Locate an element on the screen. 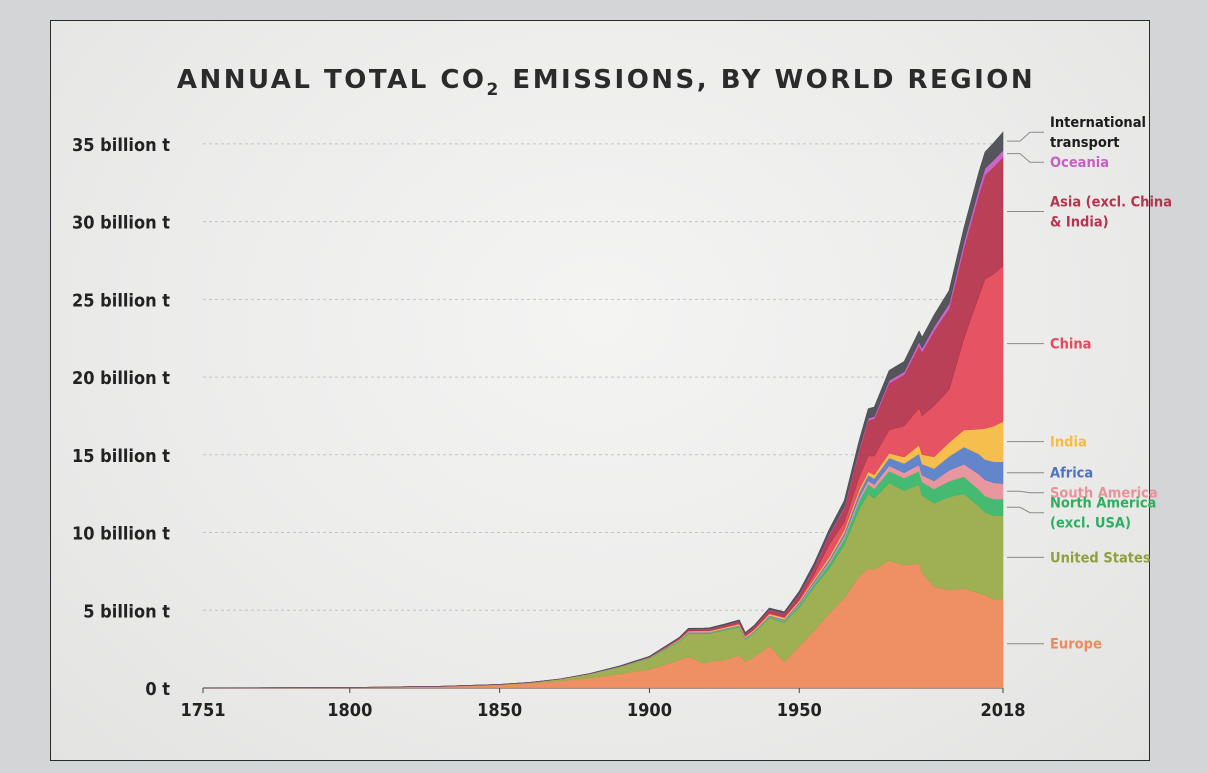 This screenshot has height=773, width=1208. x-axis-ticks: 1751 1800 1850 1900 1950 2018 is located at coordinates (603, 704).